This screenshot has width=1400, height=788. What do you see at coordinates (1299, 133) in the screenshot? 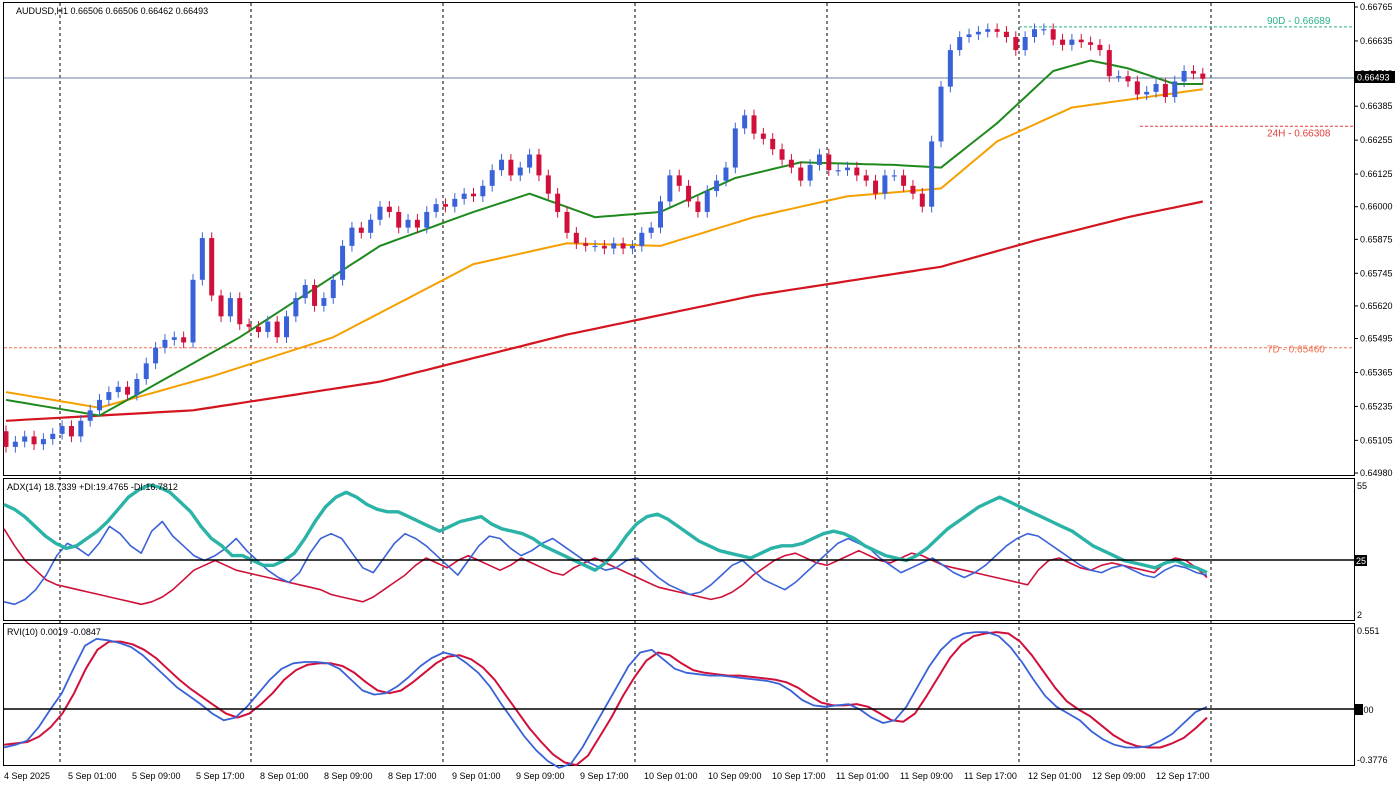
I see `level-label: 24H - 0.66308` at bounding box center [1299, 133].